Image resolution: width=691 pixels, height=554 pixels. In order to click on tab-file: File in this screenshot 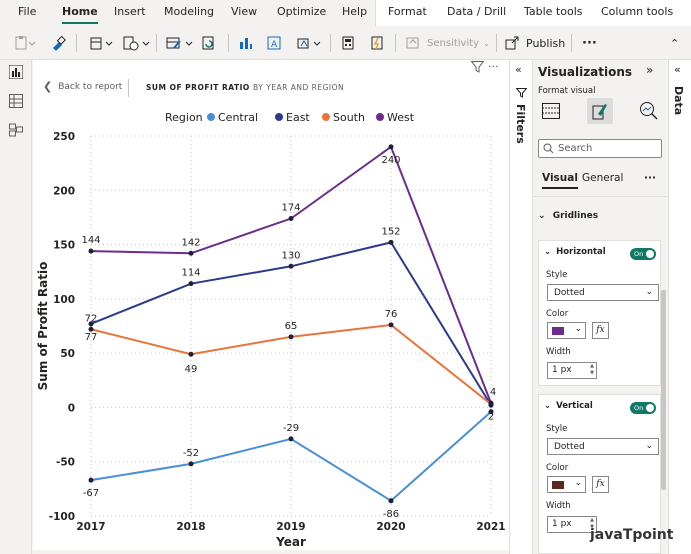, I will do `click(27, 11)`.